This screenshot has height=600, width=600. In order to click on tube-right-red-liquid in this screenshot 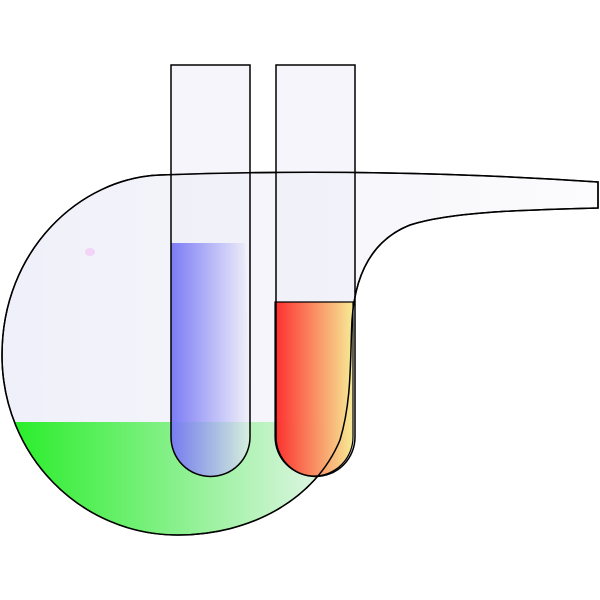, I will do `click(314, 389)`.